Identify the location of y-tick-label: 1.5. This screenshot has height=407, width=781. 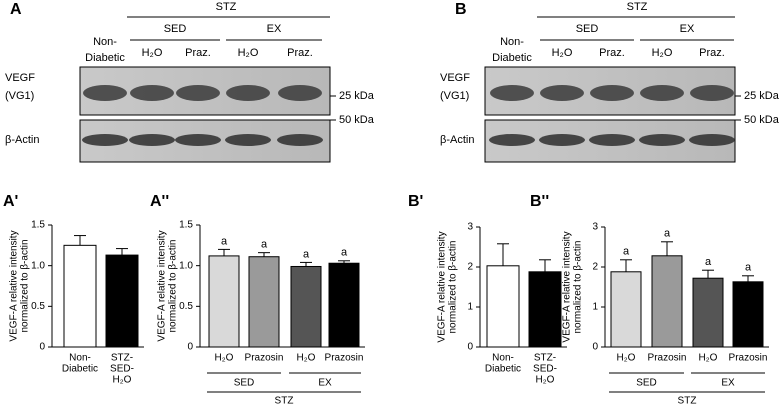
(186, 225).